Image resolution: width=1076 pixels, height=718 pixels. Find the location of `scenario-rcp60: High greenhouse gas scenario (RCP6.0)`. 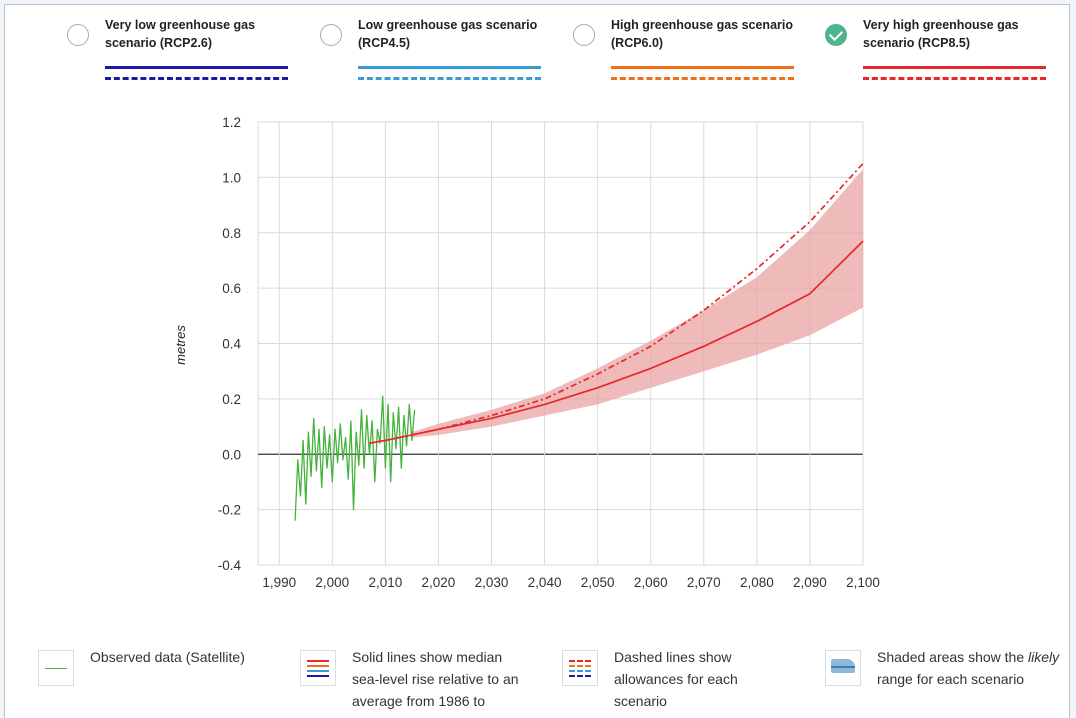

scenario-rcp60: High greenhouse gas scenario (RCP6.0) is located at coordinates (683, 51).